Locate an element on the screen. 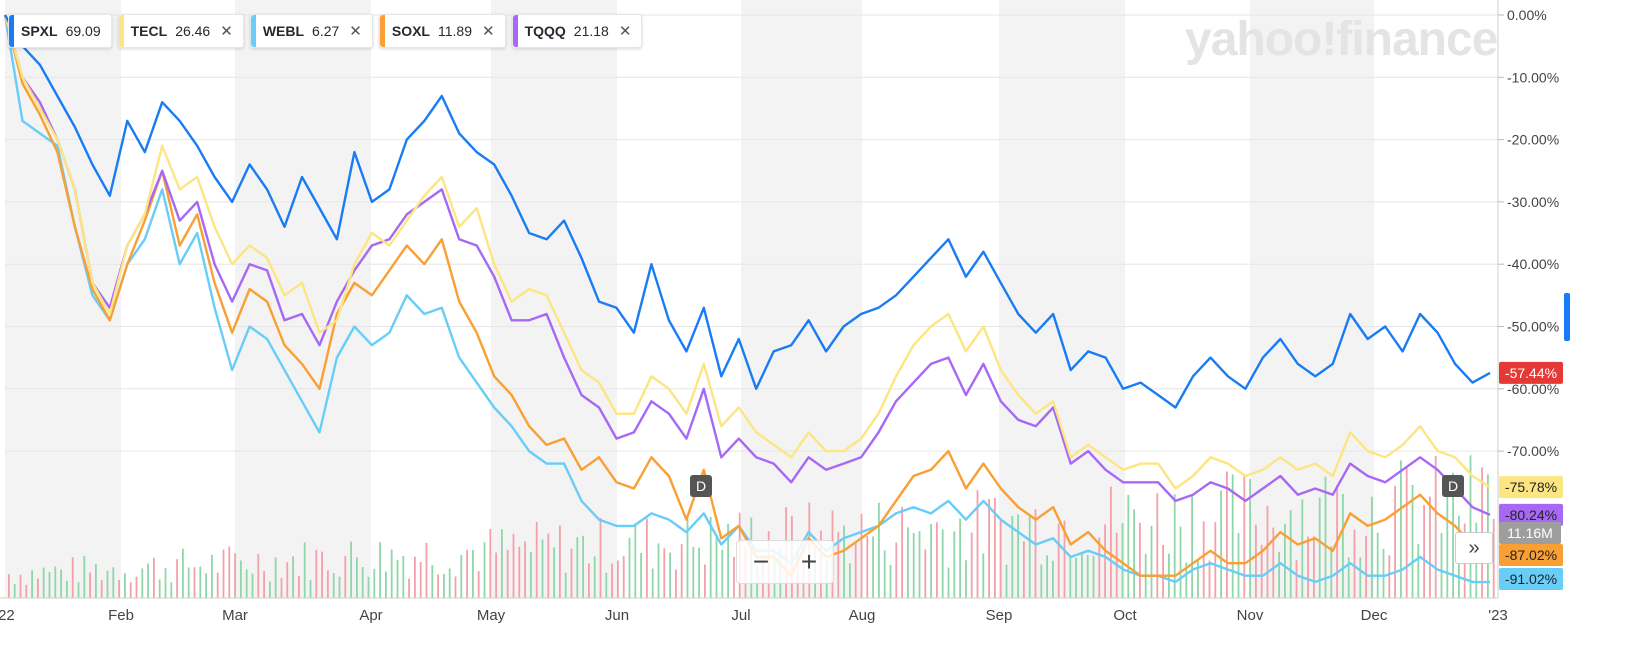  legend-chip-tqqq: TQQQ 21.18 ✕ is located at coordinates (577, 31).